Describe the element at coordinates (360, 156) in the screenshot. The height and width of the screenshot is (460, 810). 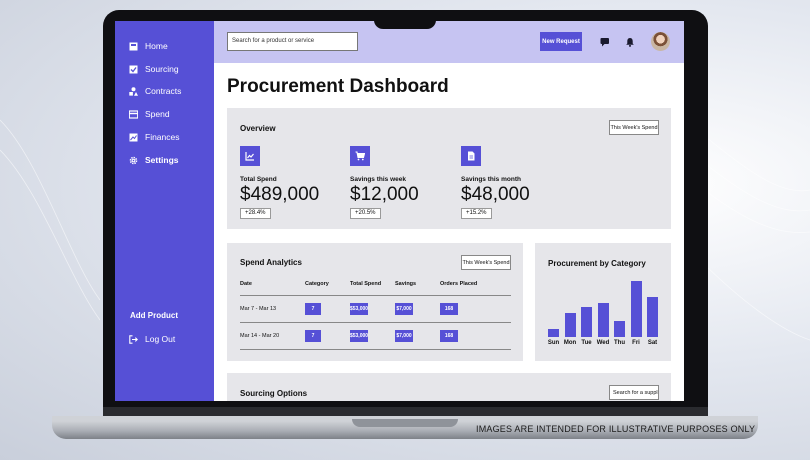
I see `cart-icon` at that location.